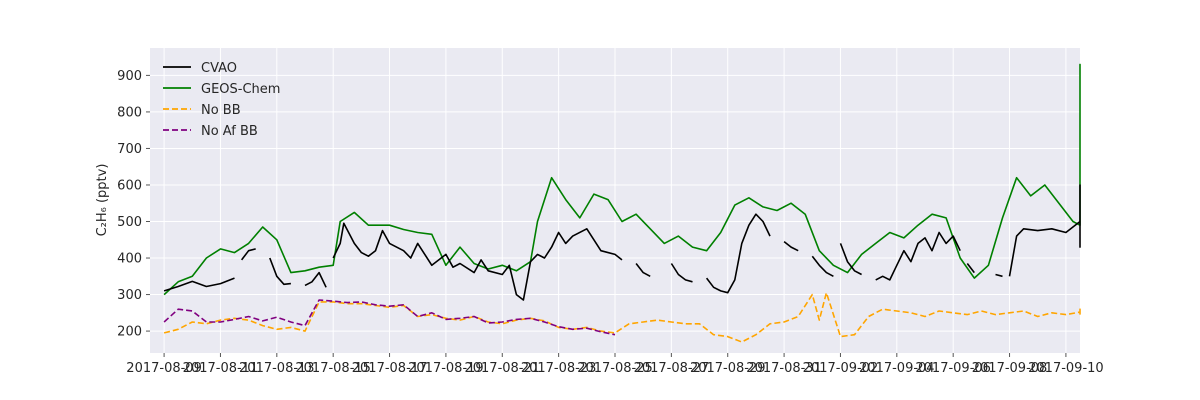 The width and height of the screenshot is (1200, 400). I want to click on x-tick-label: 2017-08-25, so click(615, 368).